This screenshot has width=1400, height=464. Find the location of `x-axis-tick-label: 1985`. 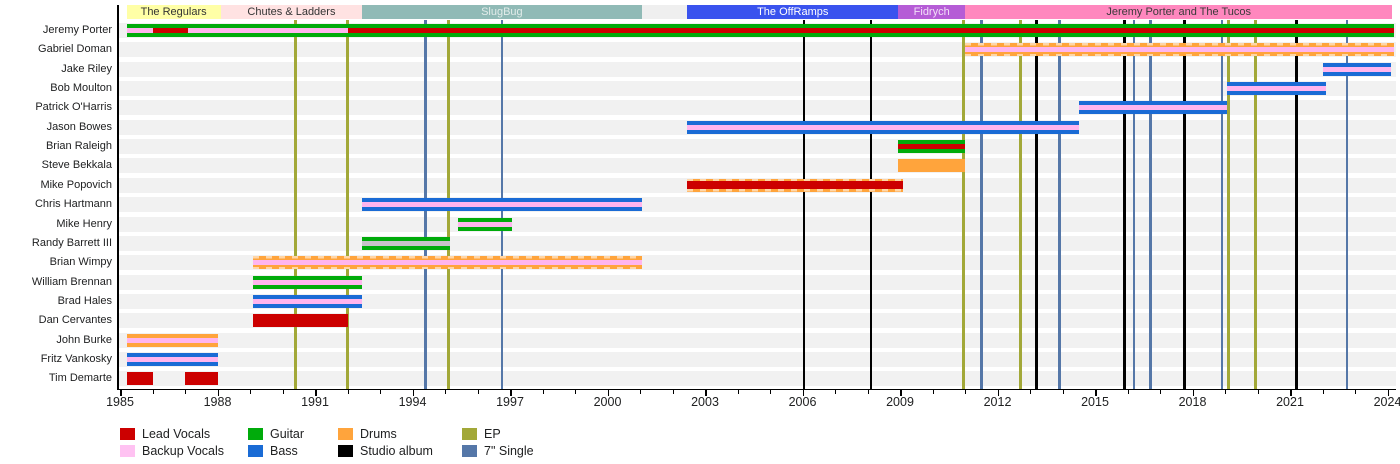

x-axis-tick-label: 1985 is located at coordinates (120, 401).